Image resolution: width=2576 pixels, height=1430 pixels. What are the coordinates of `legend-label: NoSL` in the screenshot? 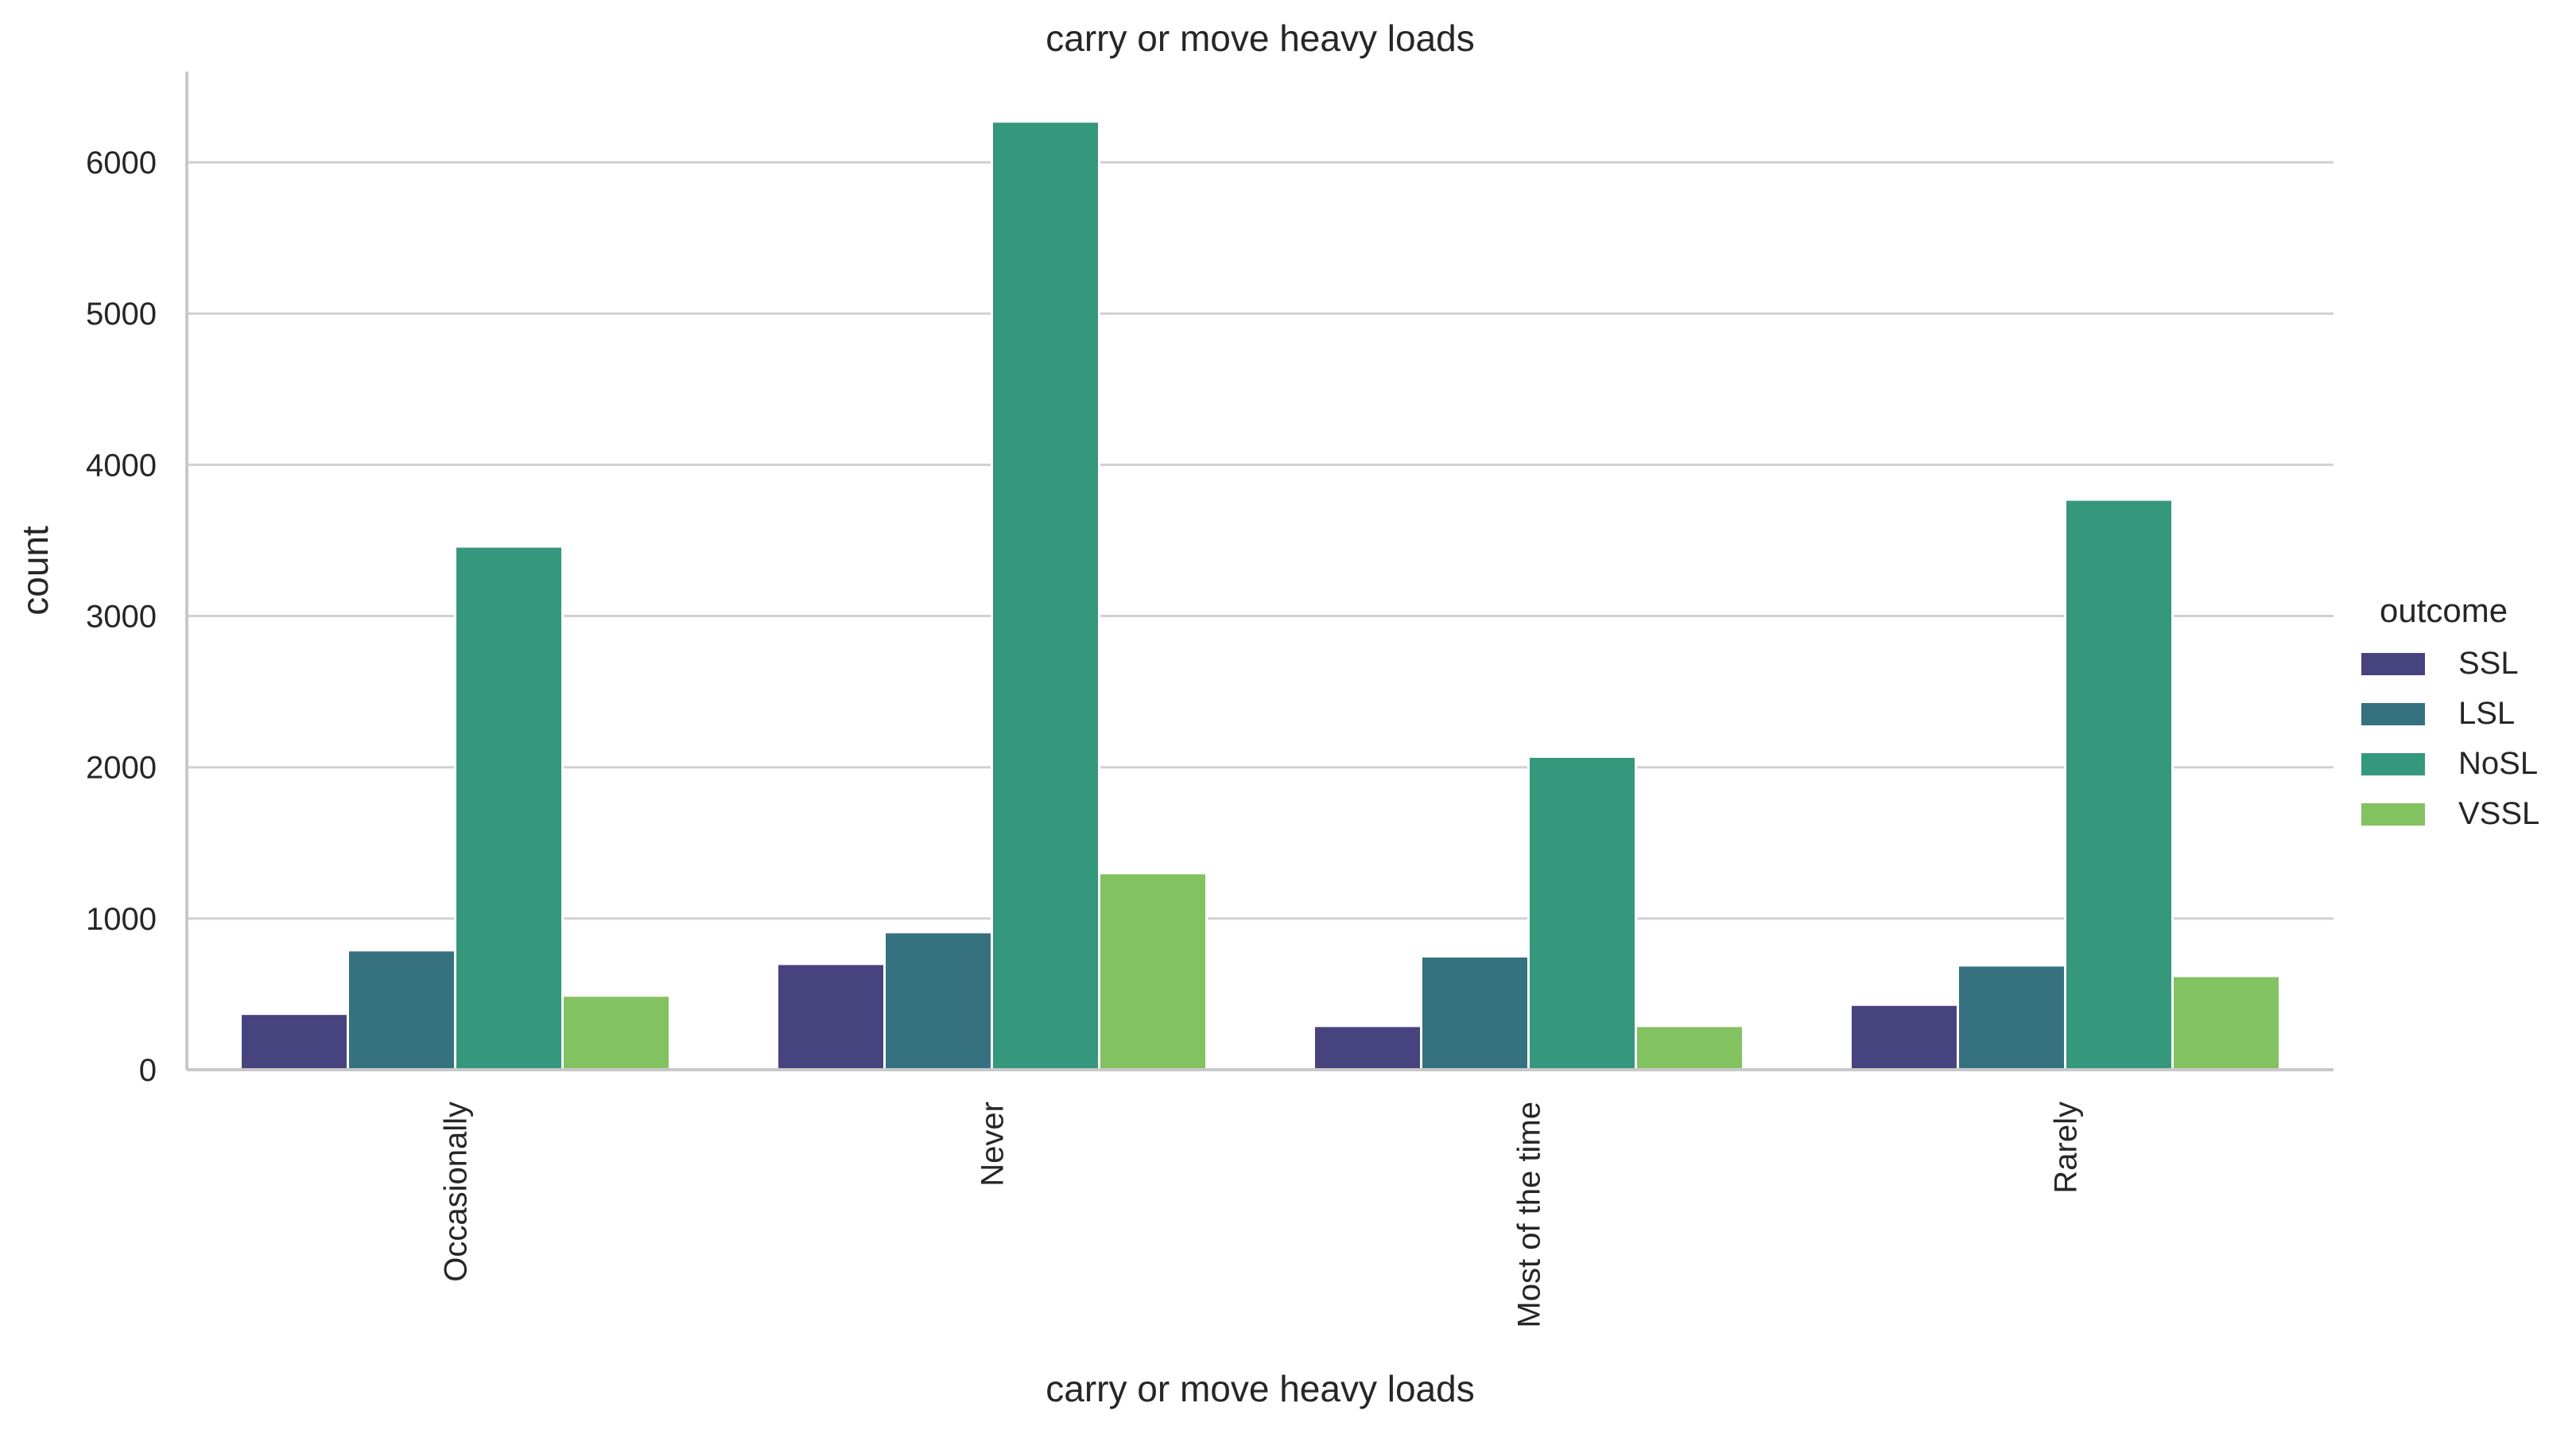 It's located at (2498, 764).